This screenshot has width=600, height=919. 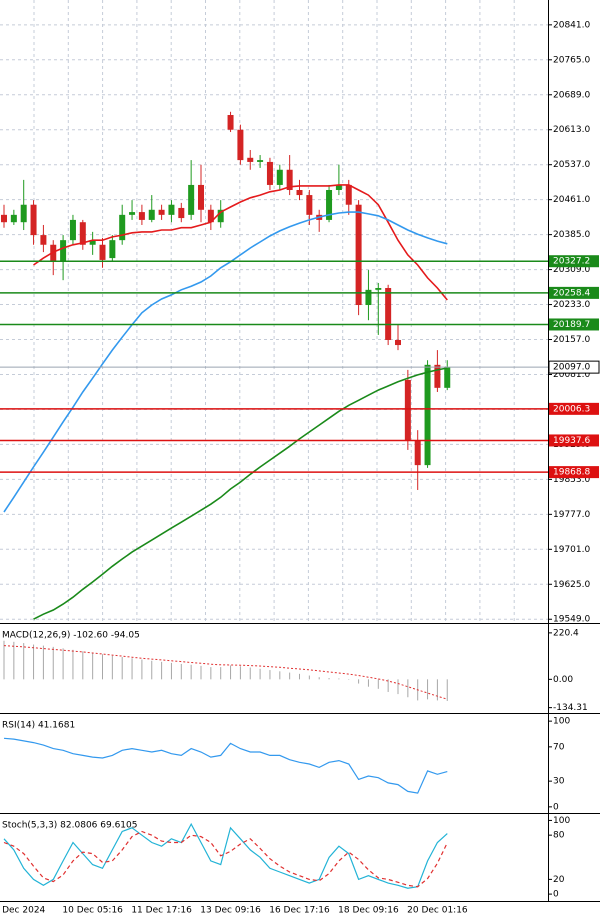 What do you see at coordinates (563, 680) in the screenshot?
I see `y-tick-label: 0.00` at bounding box center [563, 680].